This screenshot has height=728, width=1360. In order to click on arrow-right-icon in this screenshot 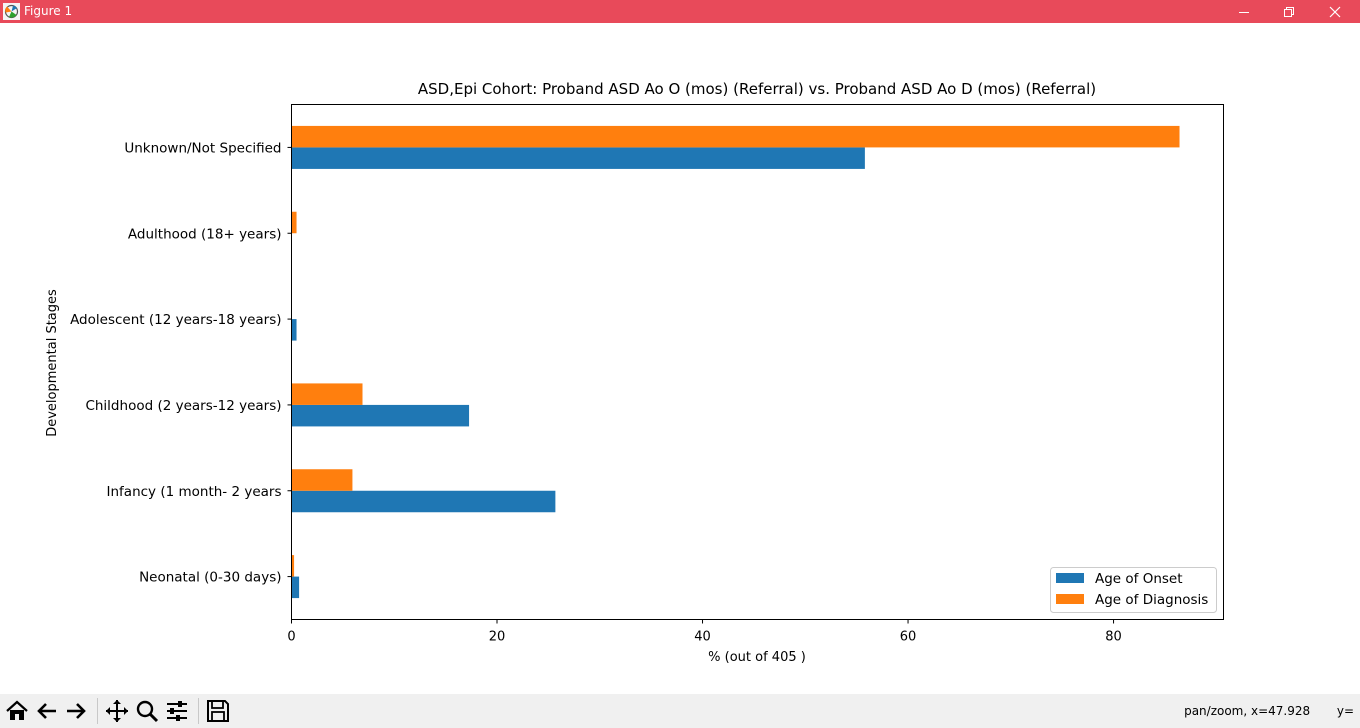, I will do `click(76, 711)`.